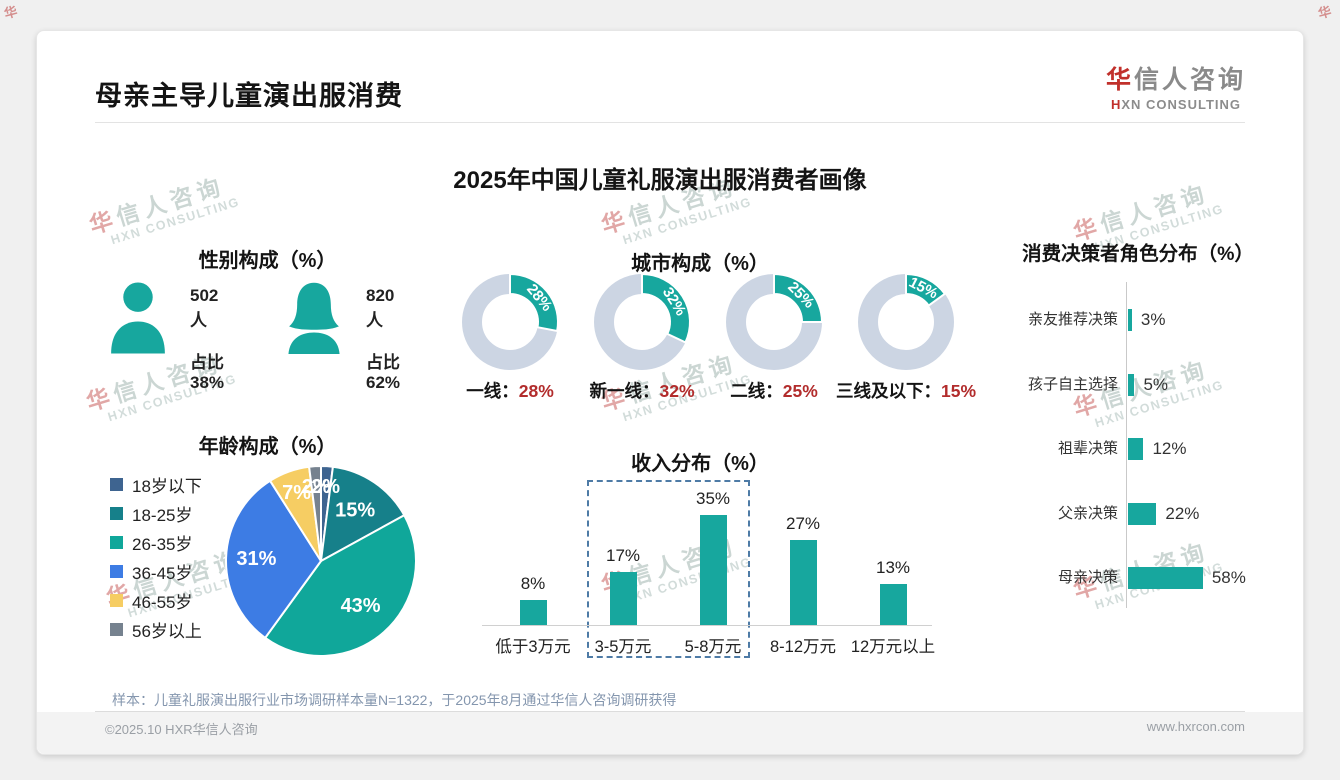 The image size is (1340, 780). Describe the element at coordinates (1182, 513) in the screenshot. I see `decision-value-label: 22%` at that location.